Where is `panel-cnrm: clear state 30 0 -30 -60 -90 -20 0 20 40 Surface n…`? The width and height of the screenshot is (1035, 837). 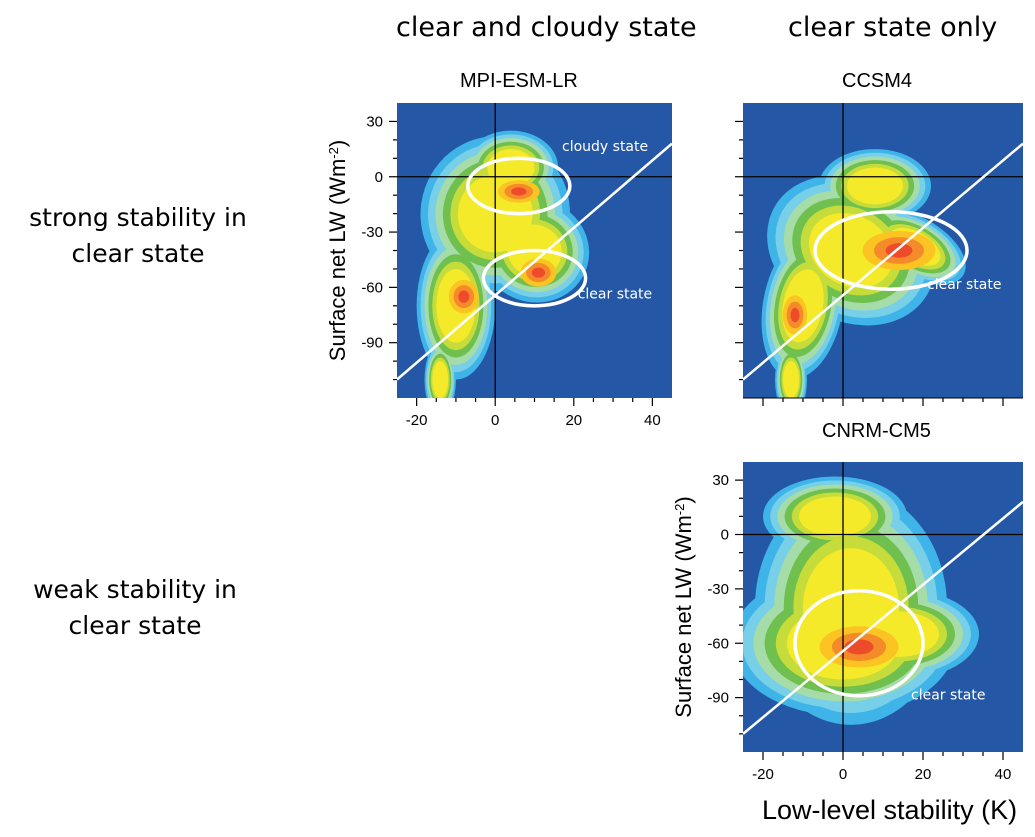 panel-cnrm: clear state 30 0 -30 -60 -90 -20 0 20 40 Surface n… is located at coordinates (847, 622).